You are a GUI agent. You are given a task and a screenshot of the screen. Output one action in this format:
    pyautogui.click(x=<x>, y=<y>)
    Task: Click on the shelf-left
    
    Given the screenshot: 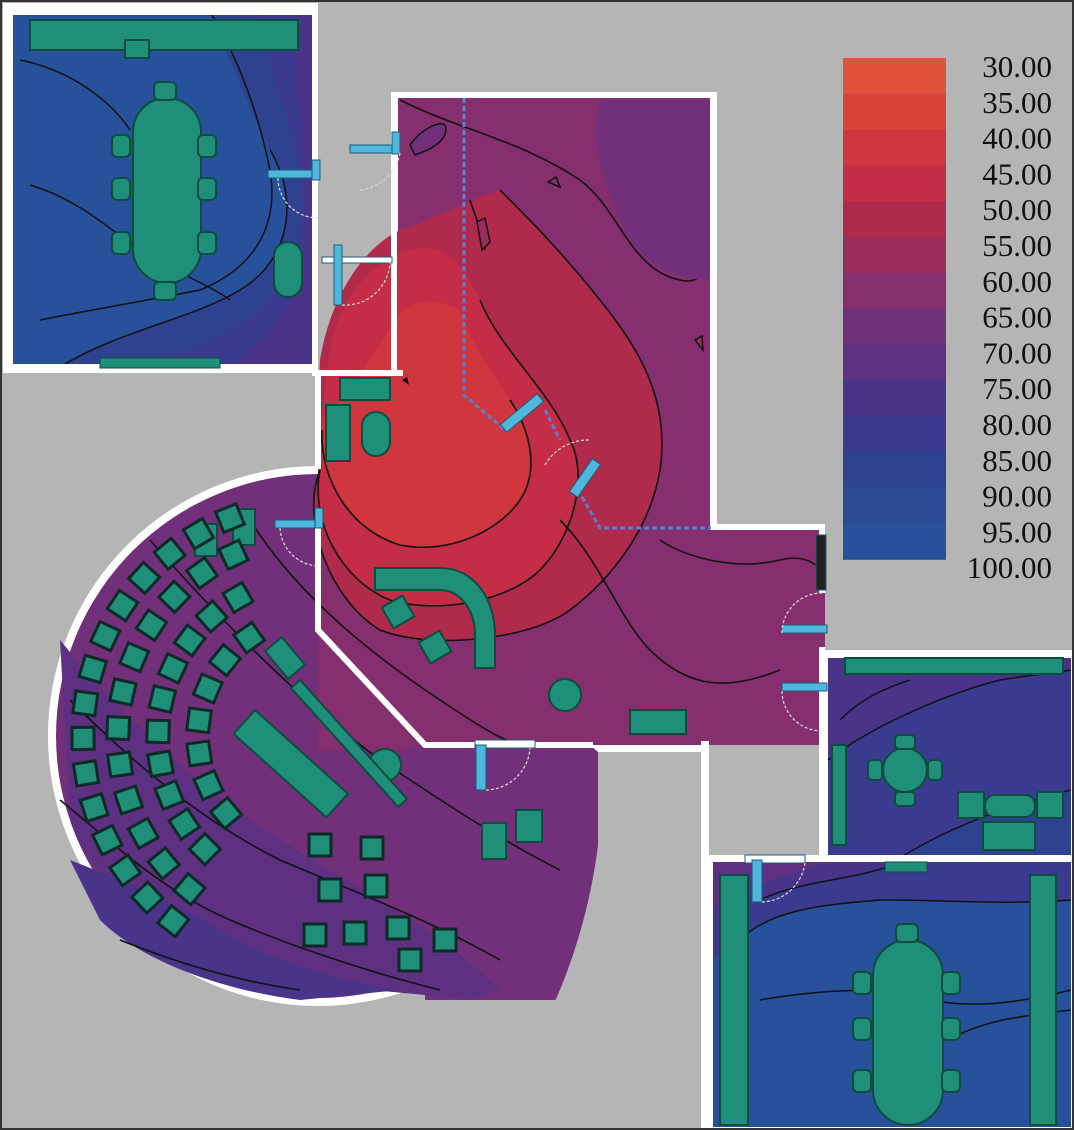 What is the action you would take?
    pyautogui.click(x=734, y=1000)
    